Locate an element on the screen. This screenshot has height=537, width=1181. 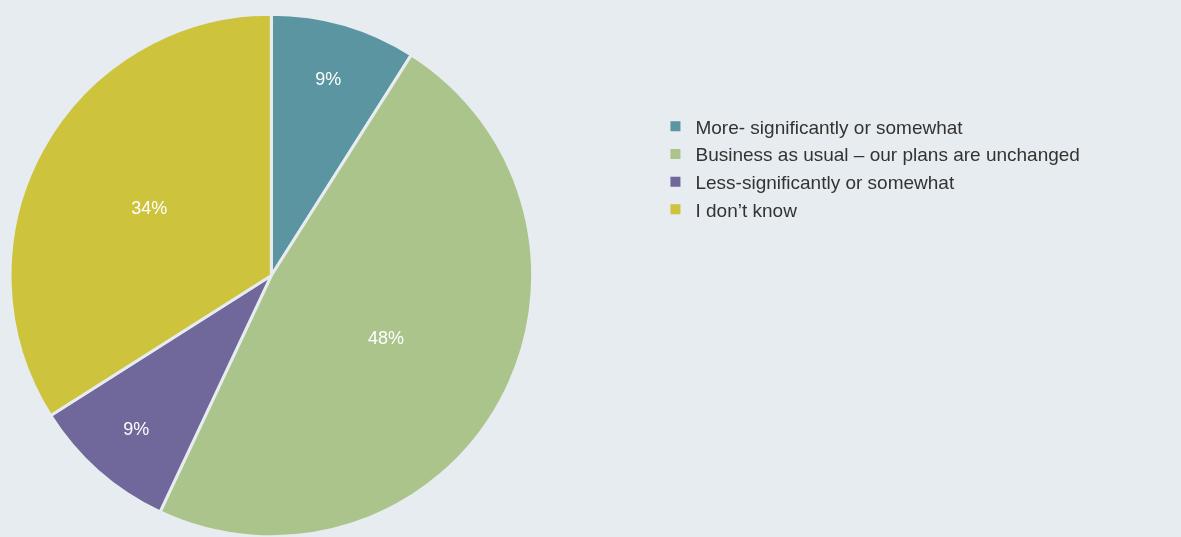
legend-label: Less-significantly or somewhat is located at coordinates (825, 183).